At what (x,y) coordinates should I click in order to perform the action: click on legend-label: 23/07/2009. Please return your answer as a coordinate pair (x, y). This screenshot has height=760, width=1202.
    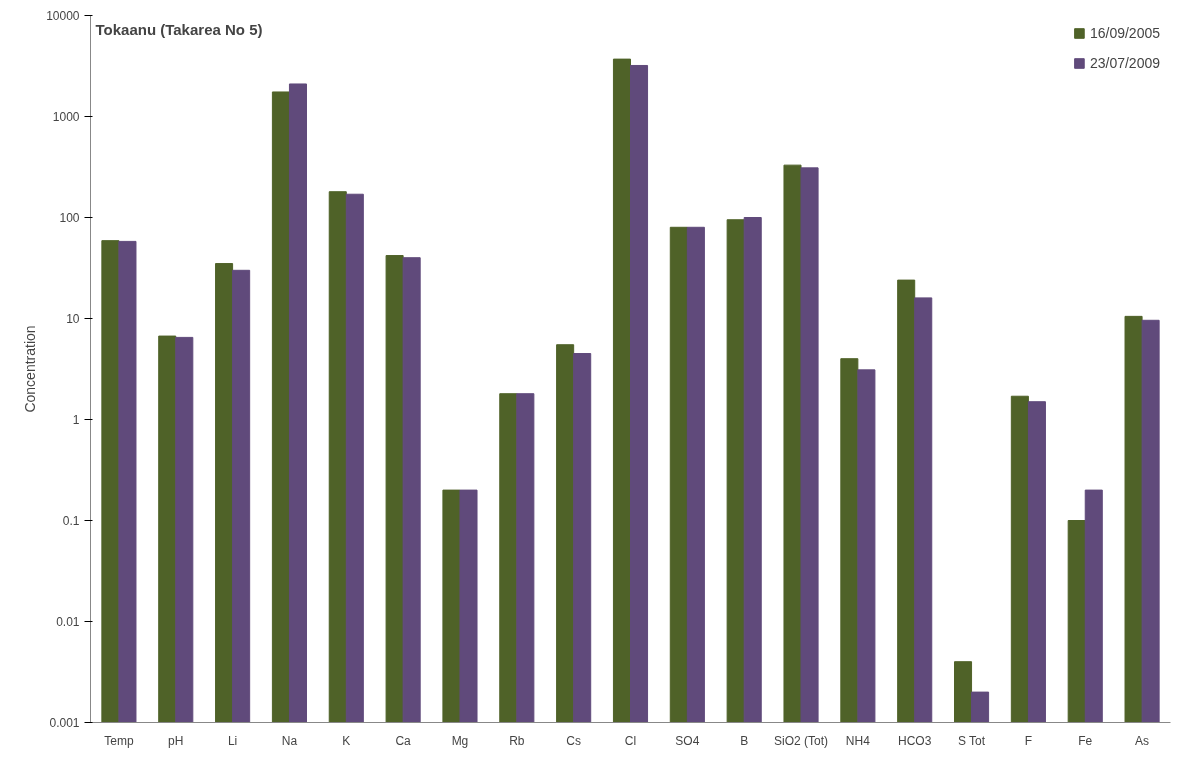
    Looking at the image, I should click on (1124, 63).